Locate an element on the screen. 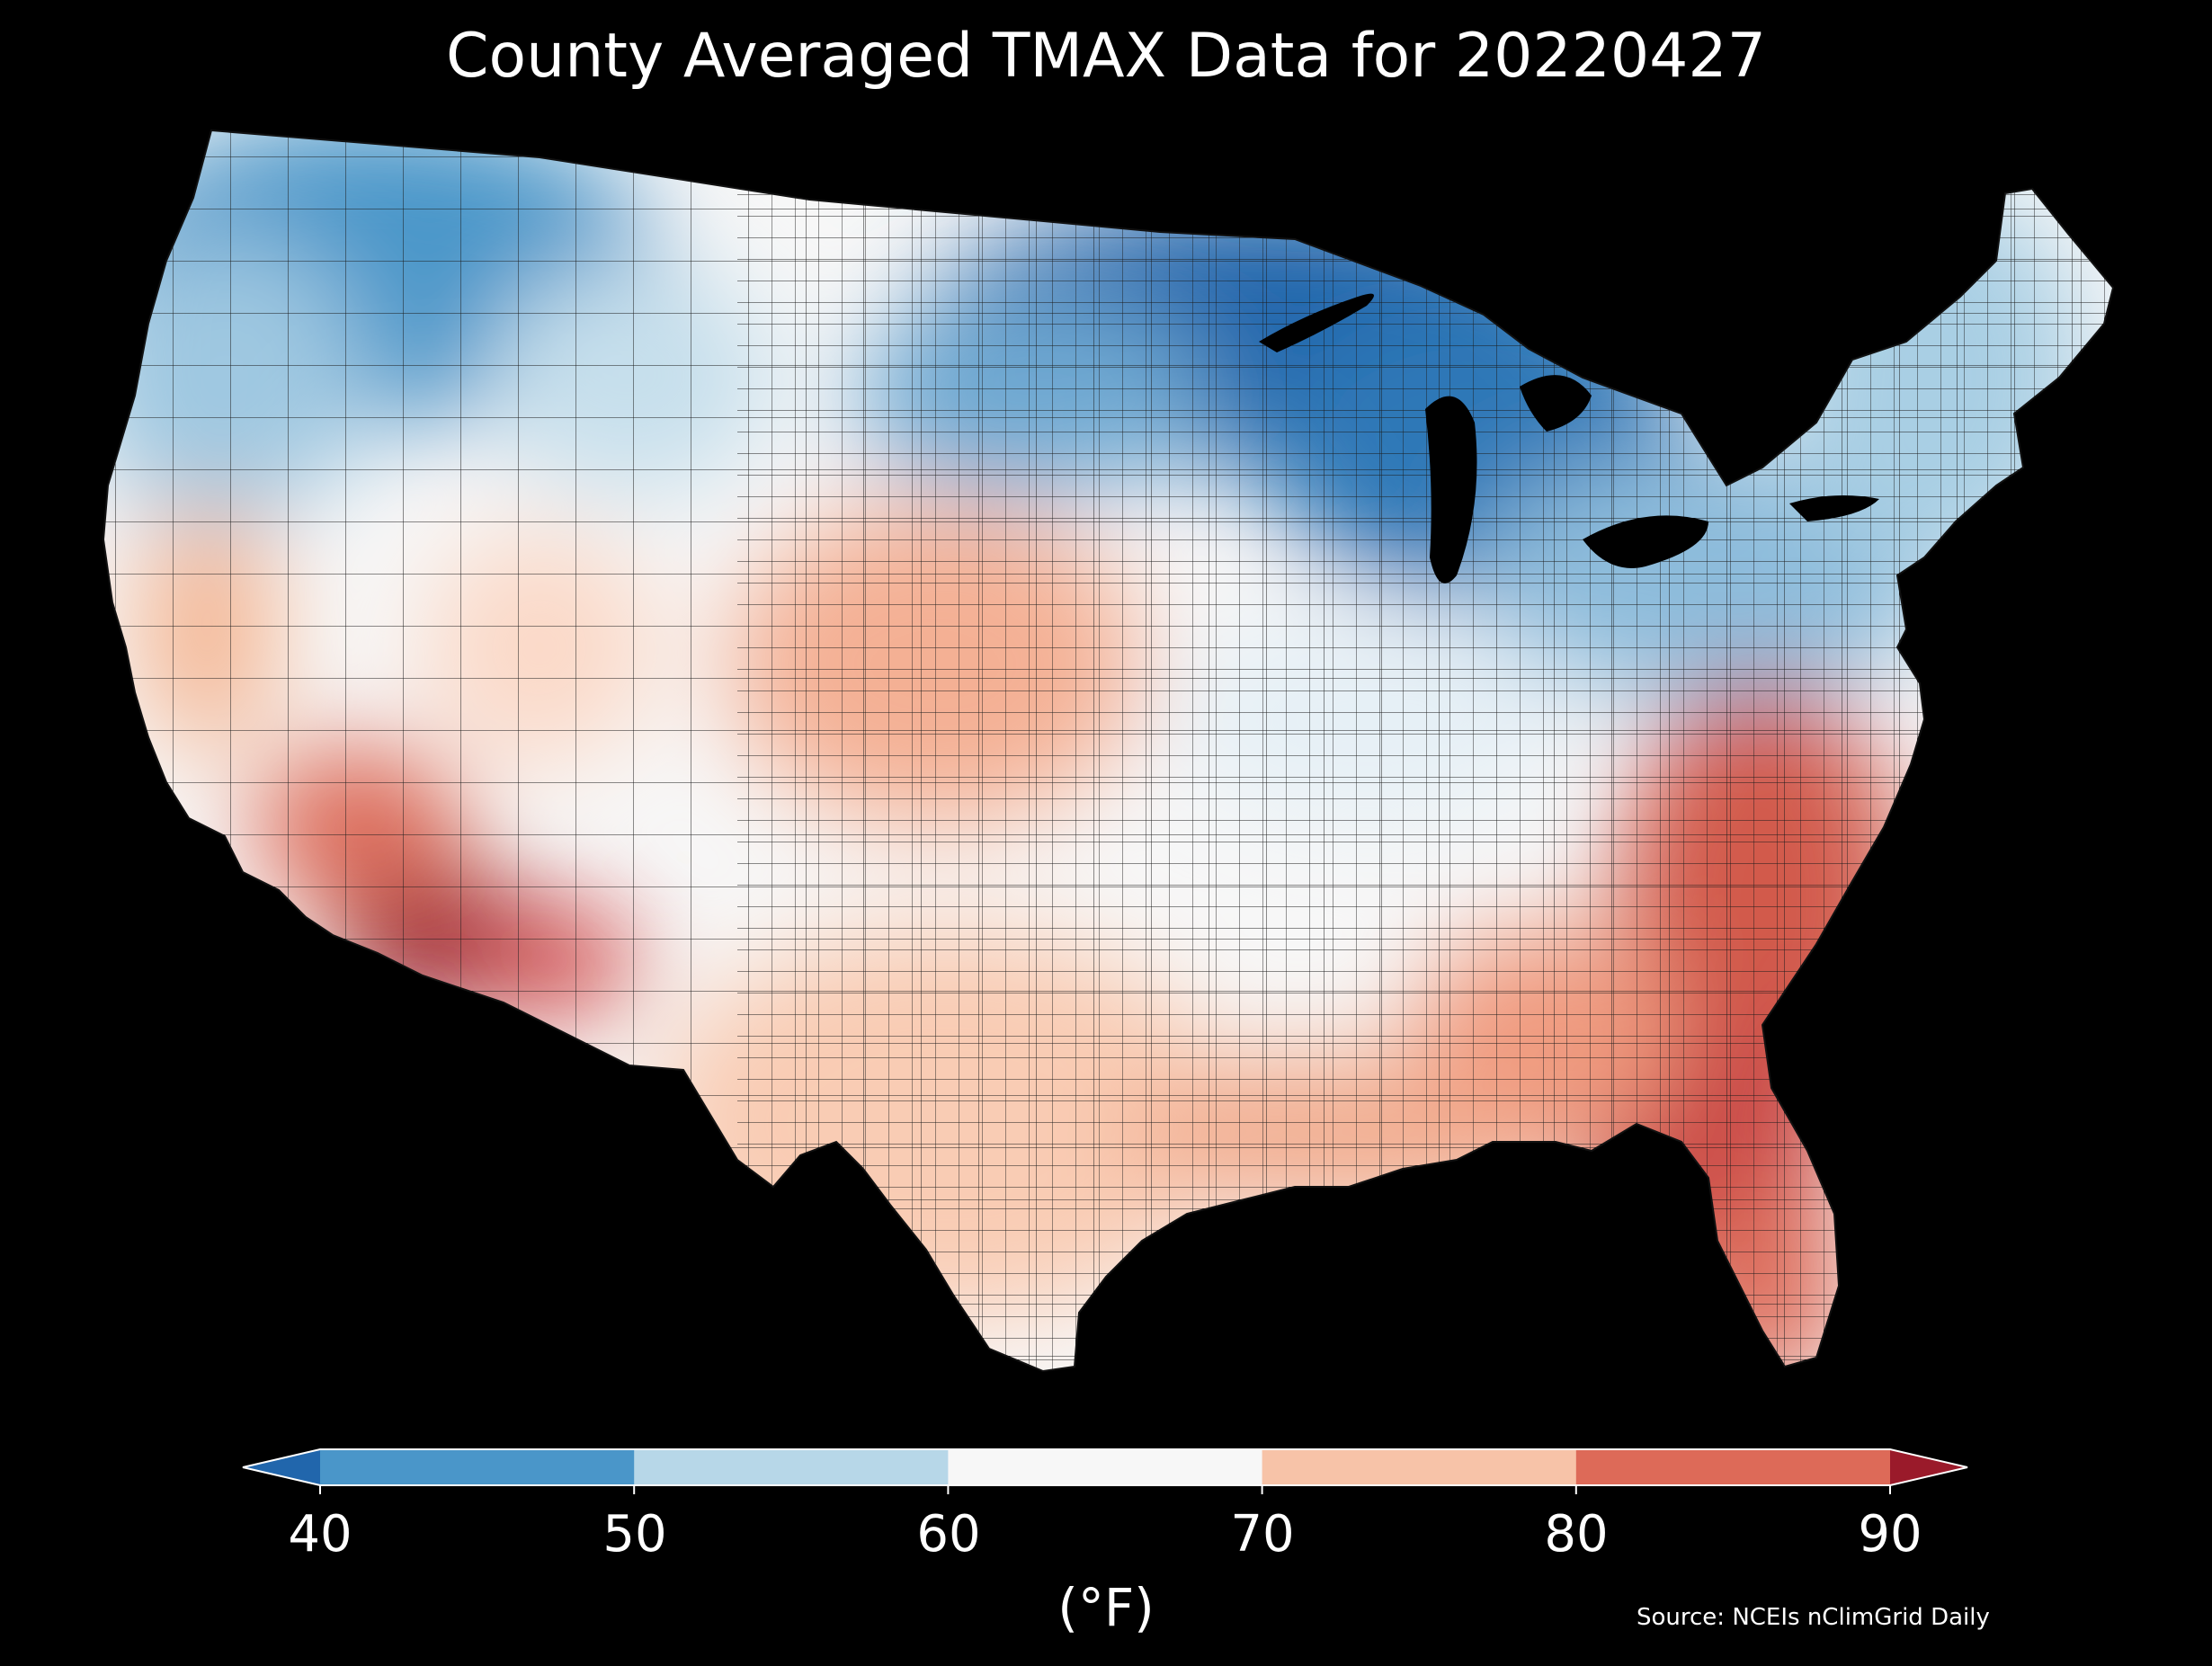 The height and width of the screenshot is (1666, 2212). colorbar-over-arrow is located at coordinates (1928, 1467).